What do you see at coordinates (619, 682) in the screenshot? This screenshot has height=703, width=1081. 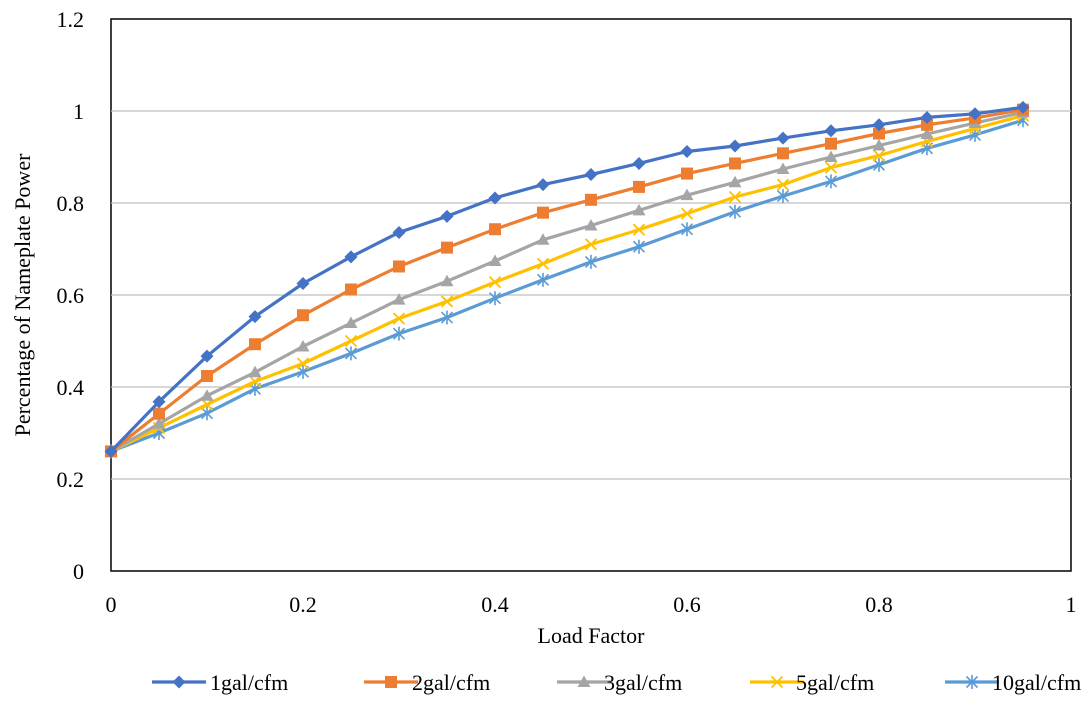 I see `legend-item: 3gal/cfm` at bounding box center [619, 682].